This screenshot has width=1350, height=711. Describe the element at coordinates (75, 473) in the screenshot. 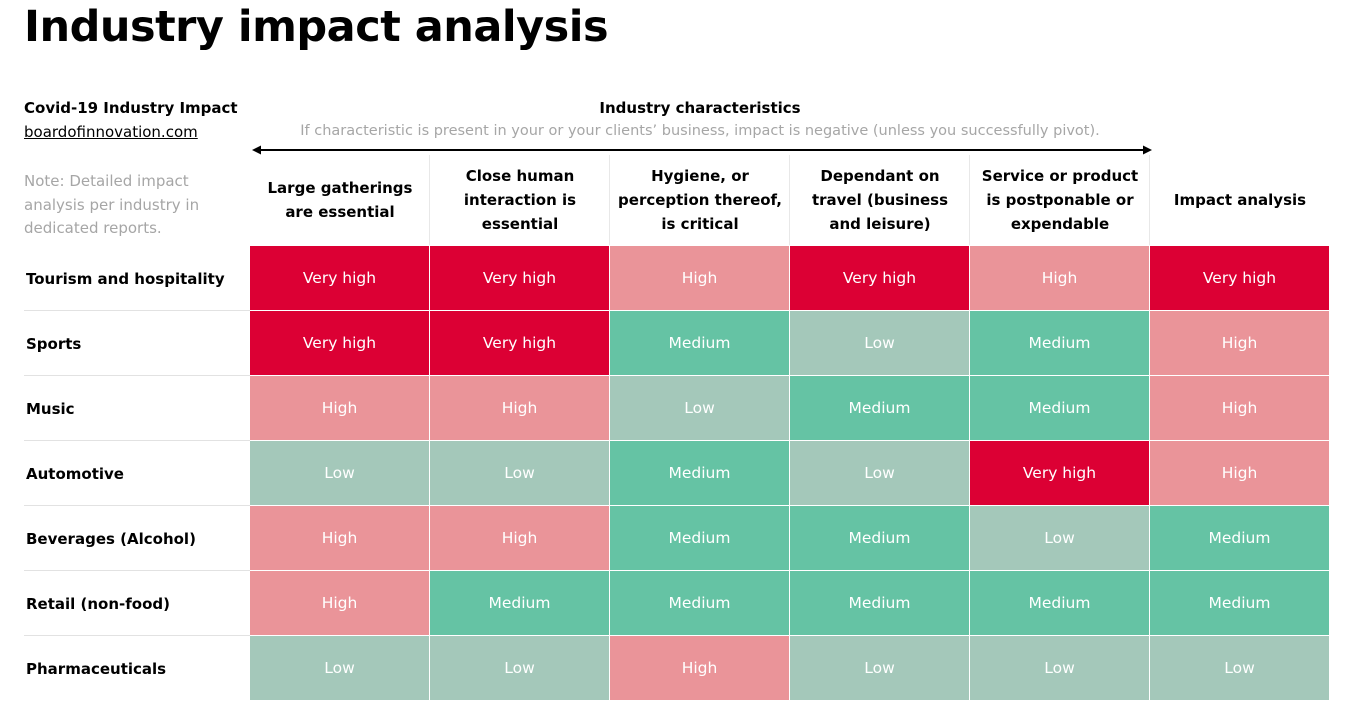

I see `industry-label: Automotive` at that location.